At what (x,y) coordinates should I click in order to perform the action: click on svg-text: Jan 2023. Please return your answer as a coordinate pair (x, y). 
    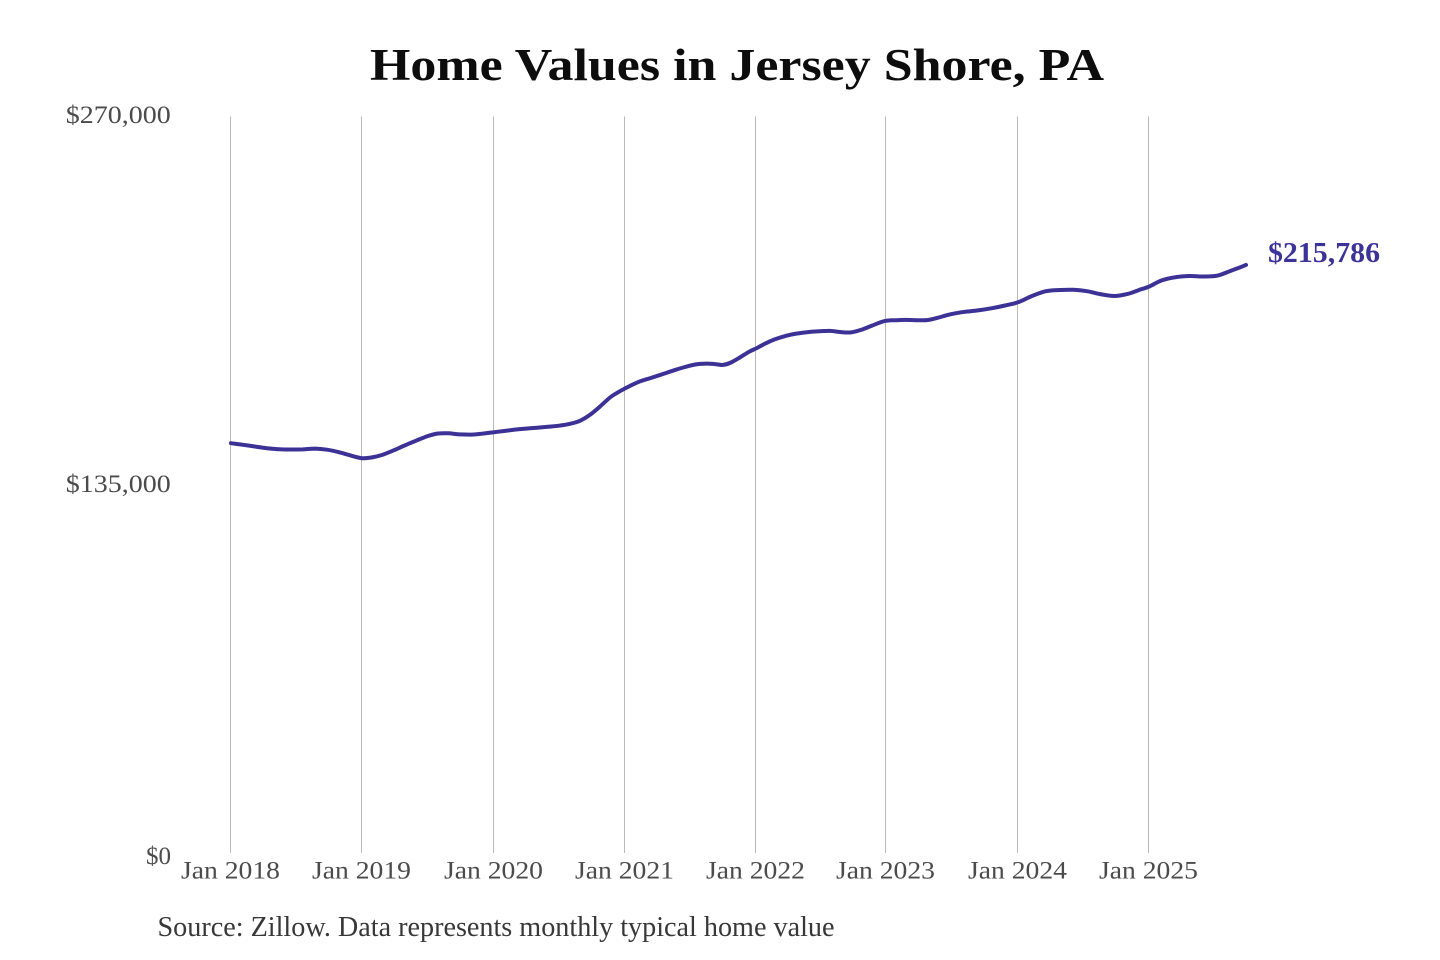
    Looking at the image, I should click on (885, 871).